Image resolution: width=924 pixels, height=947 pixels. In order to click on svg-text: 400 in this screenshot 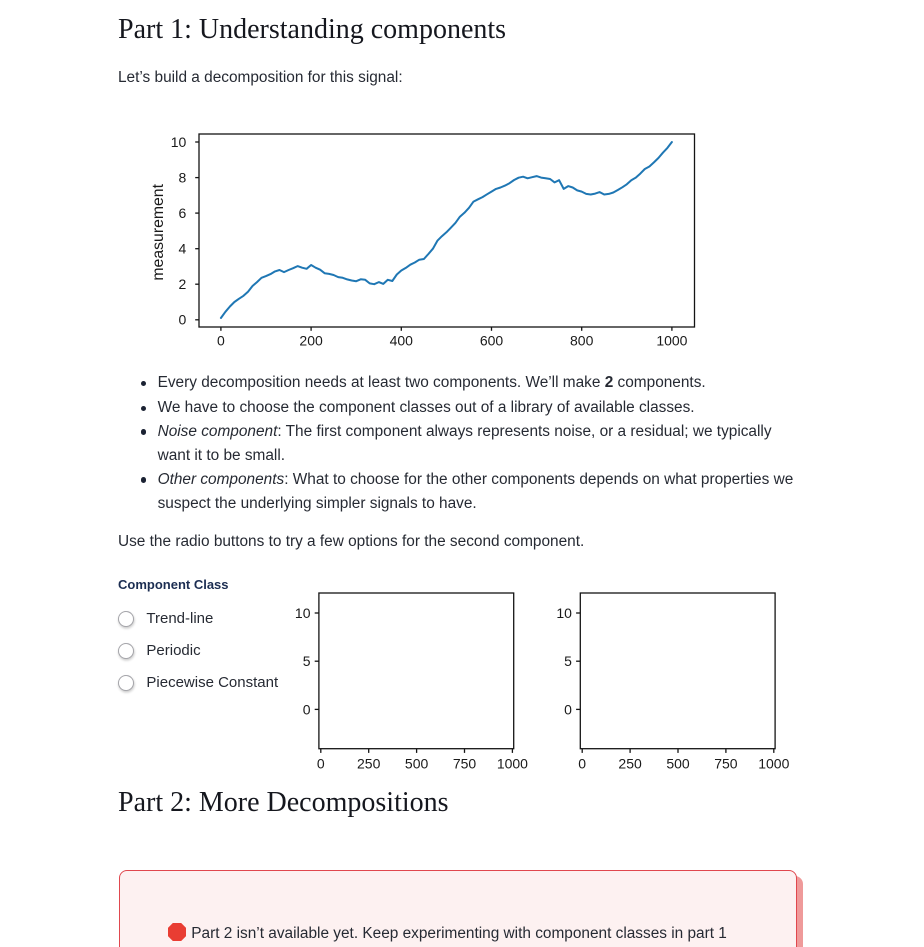, I will do `click(402, 341)`.